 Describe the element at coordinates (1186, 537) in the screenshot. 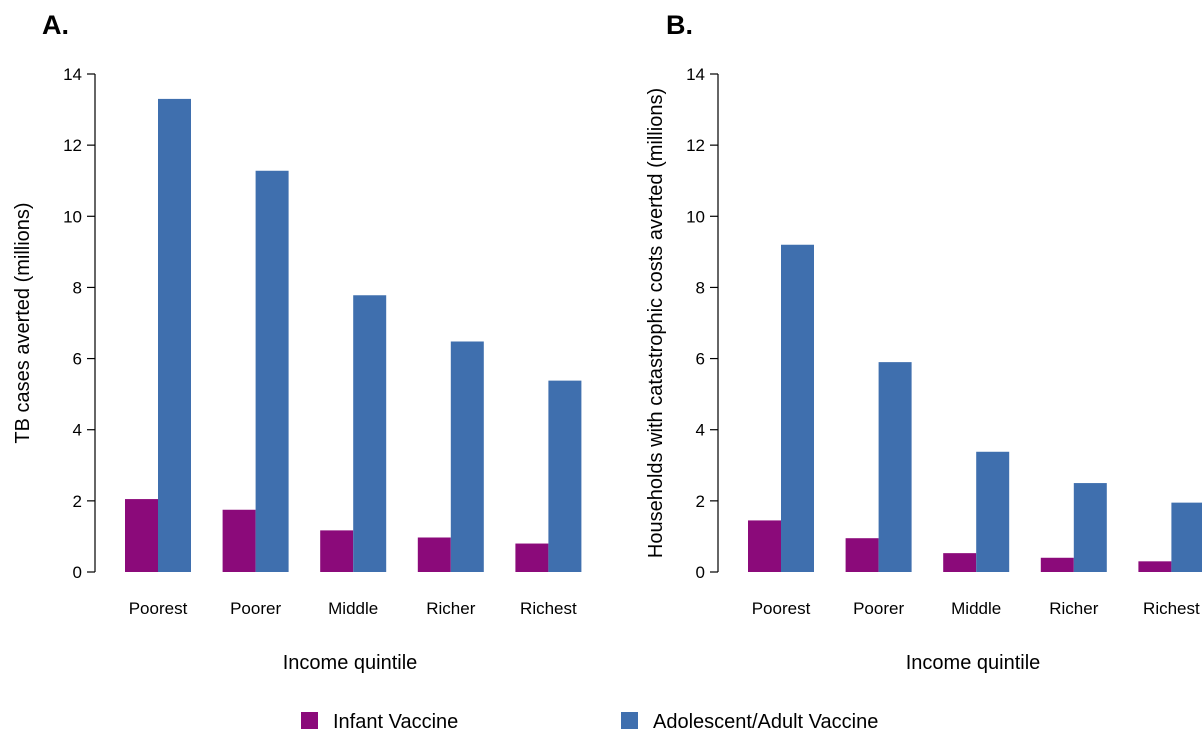

I see `panel-b-bar-adult-richest` at that location.